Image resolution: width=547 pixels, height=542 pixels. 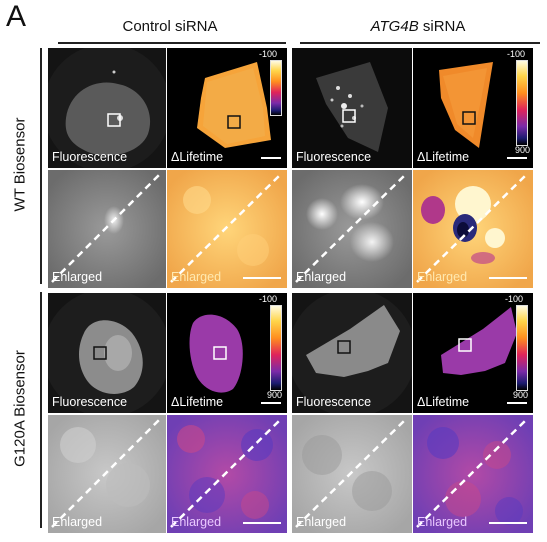 What do you see at coordinates (352, 353) in the screenshot?
I see `tile-g120a-atg4b-fluorescence: Fluorescence` at bounding box center [352, 353].